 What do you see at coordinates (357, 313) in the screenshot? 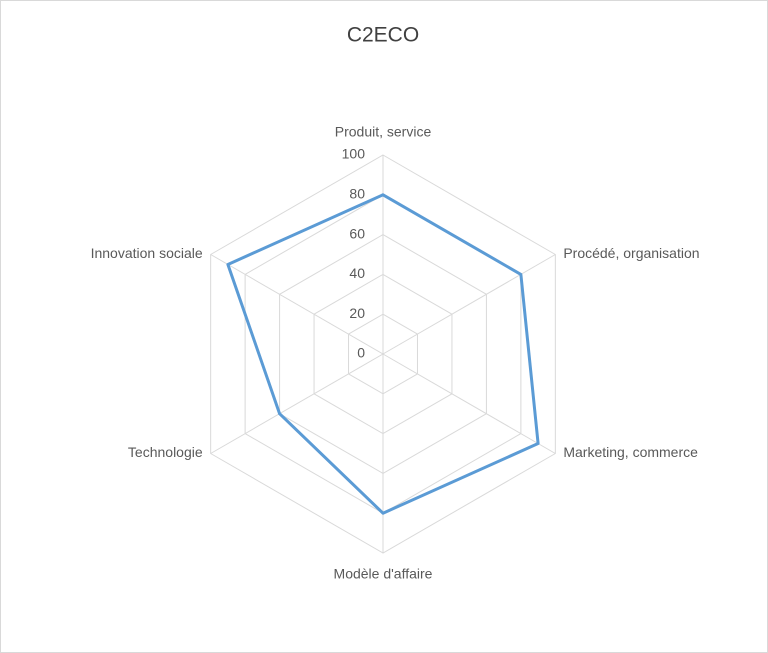
I see `r-tick-label: 20` at bounding box center [357, 313].